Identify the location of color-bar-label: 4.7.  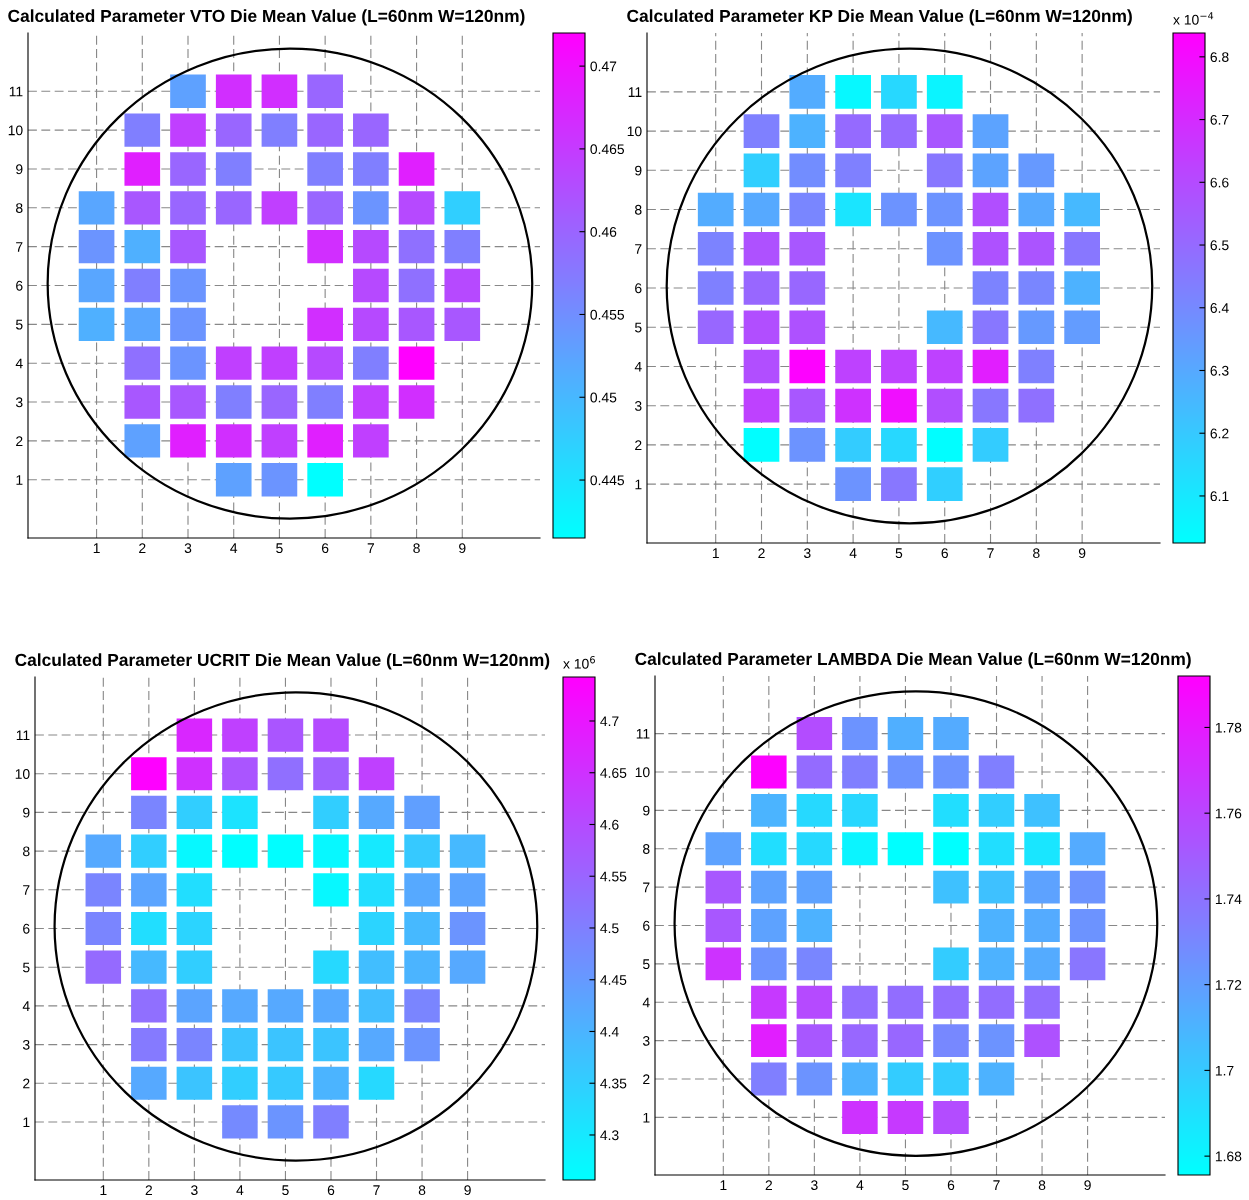
(609, 721).